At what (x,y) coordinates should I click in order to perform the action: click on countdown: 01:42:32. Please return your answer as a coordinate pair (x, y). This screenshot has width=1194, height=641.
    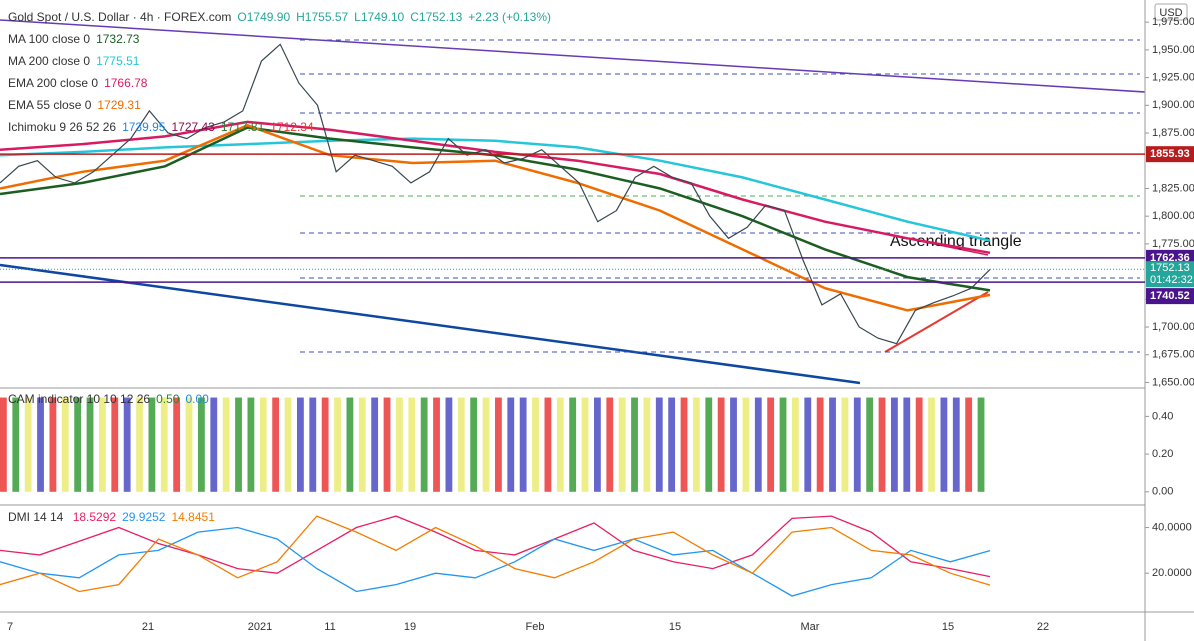
    Looking at the image, I should click on (1171, 280).